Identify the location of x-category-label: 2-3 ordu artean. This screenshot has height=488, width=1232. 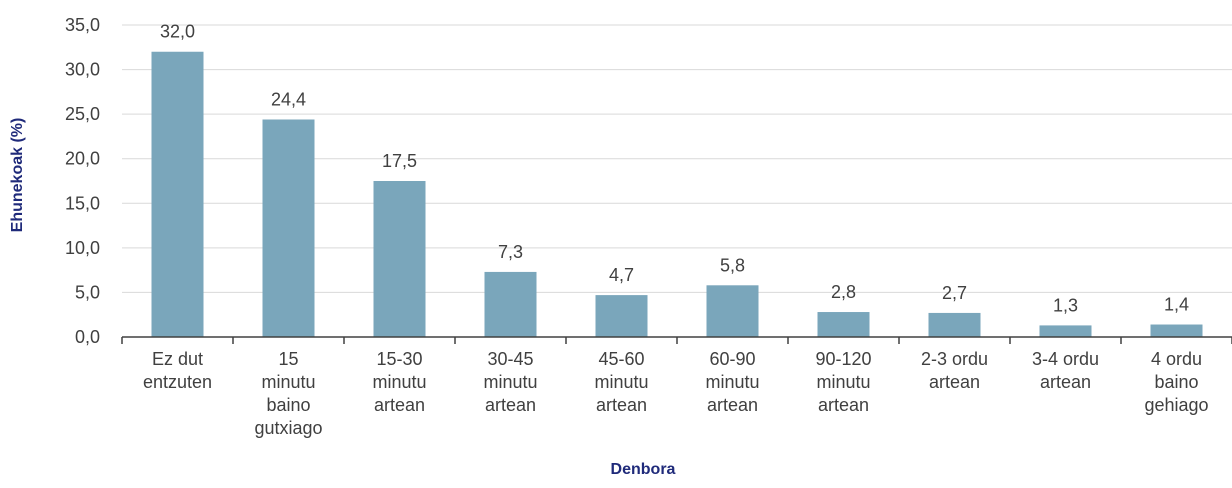
(954, 370).